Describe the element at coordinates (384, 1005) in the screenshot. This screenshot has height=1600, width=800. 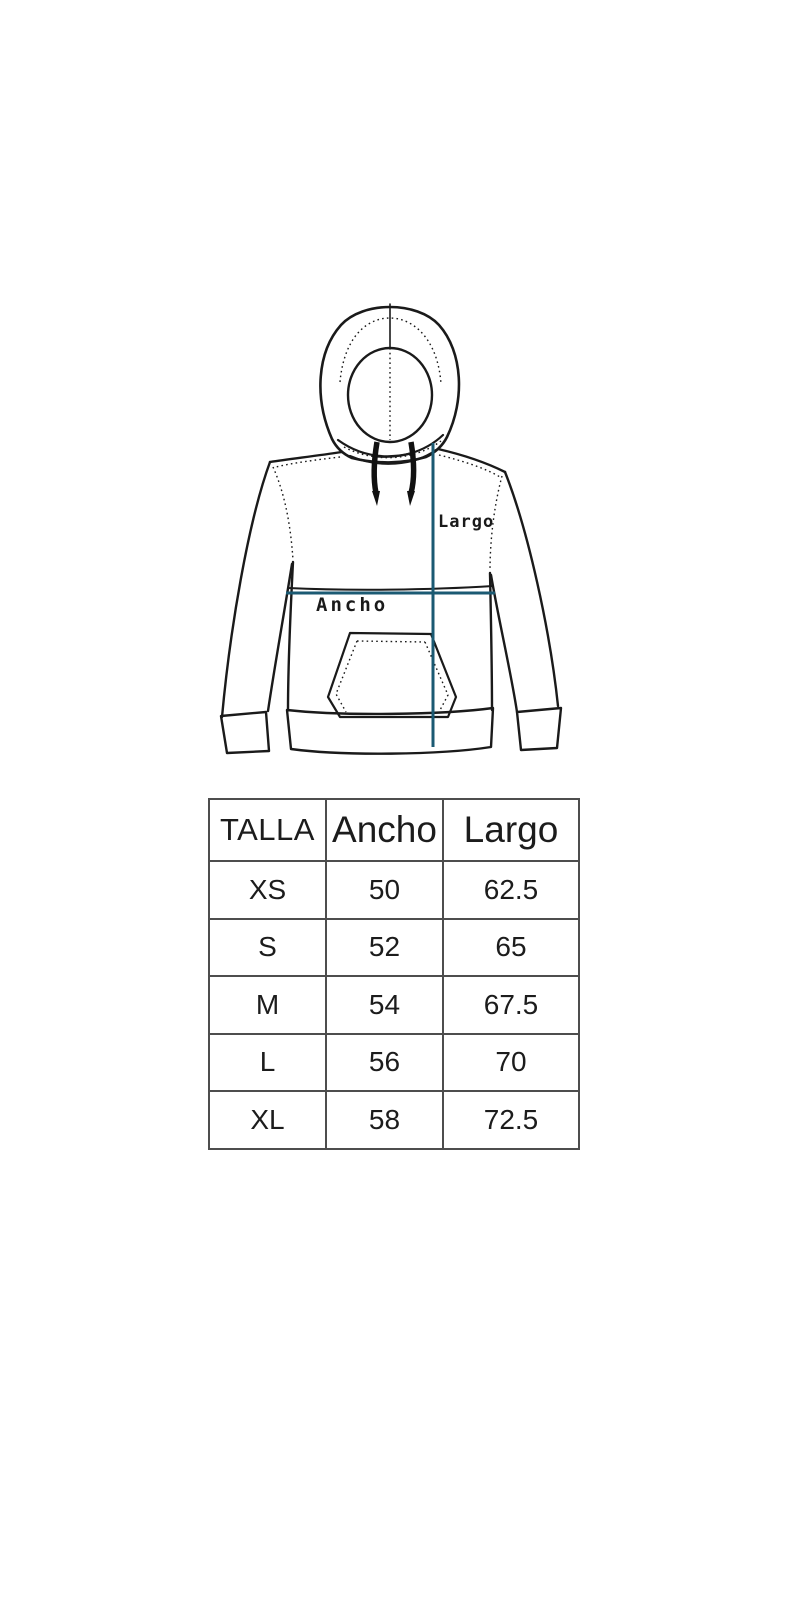
I see `cell-ancho: 54` at that location.